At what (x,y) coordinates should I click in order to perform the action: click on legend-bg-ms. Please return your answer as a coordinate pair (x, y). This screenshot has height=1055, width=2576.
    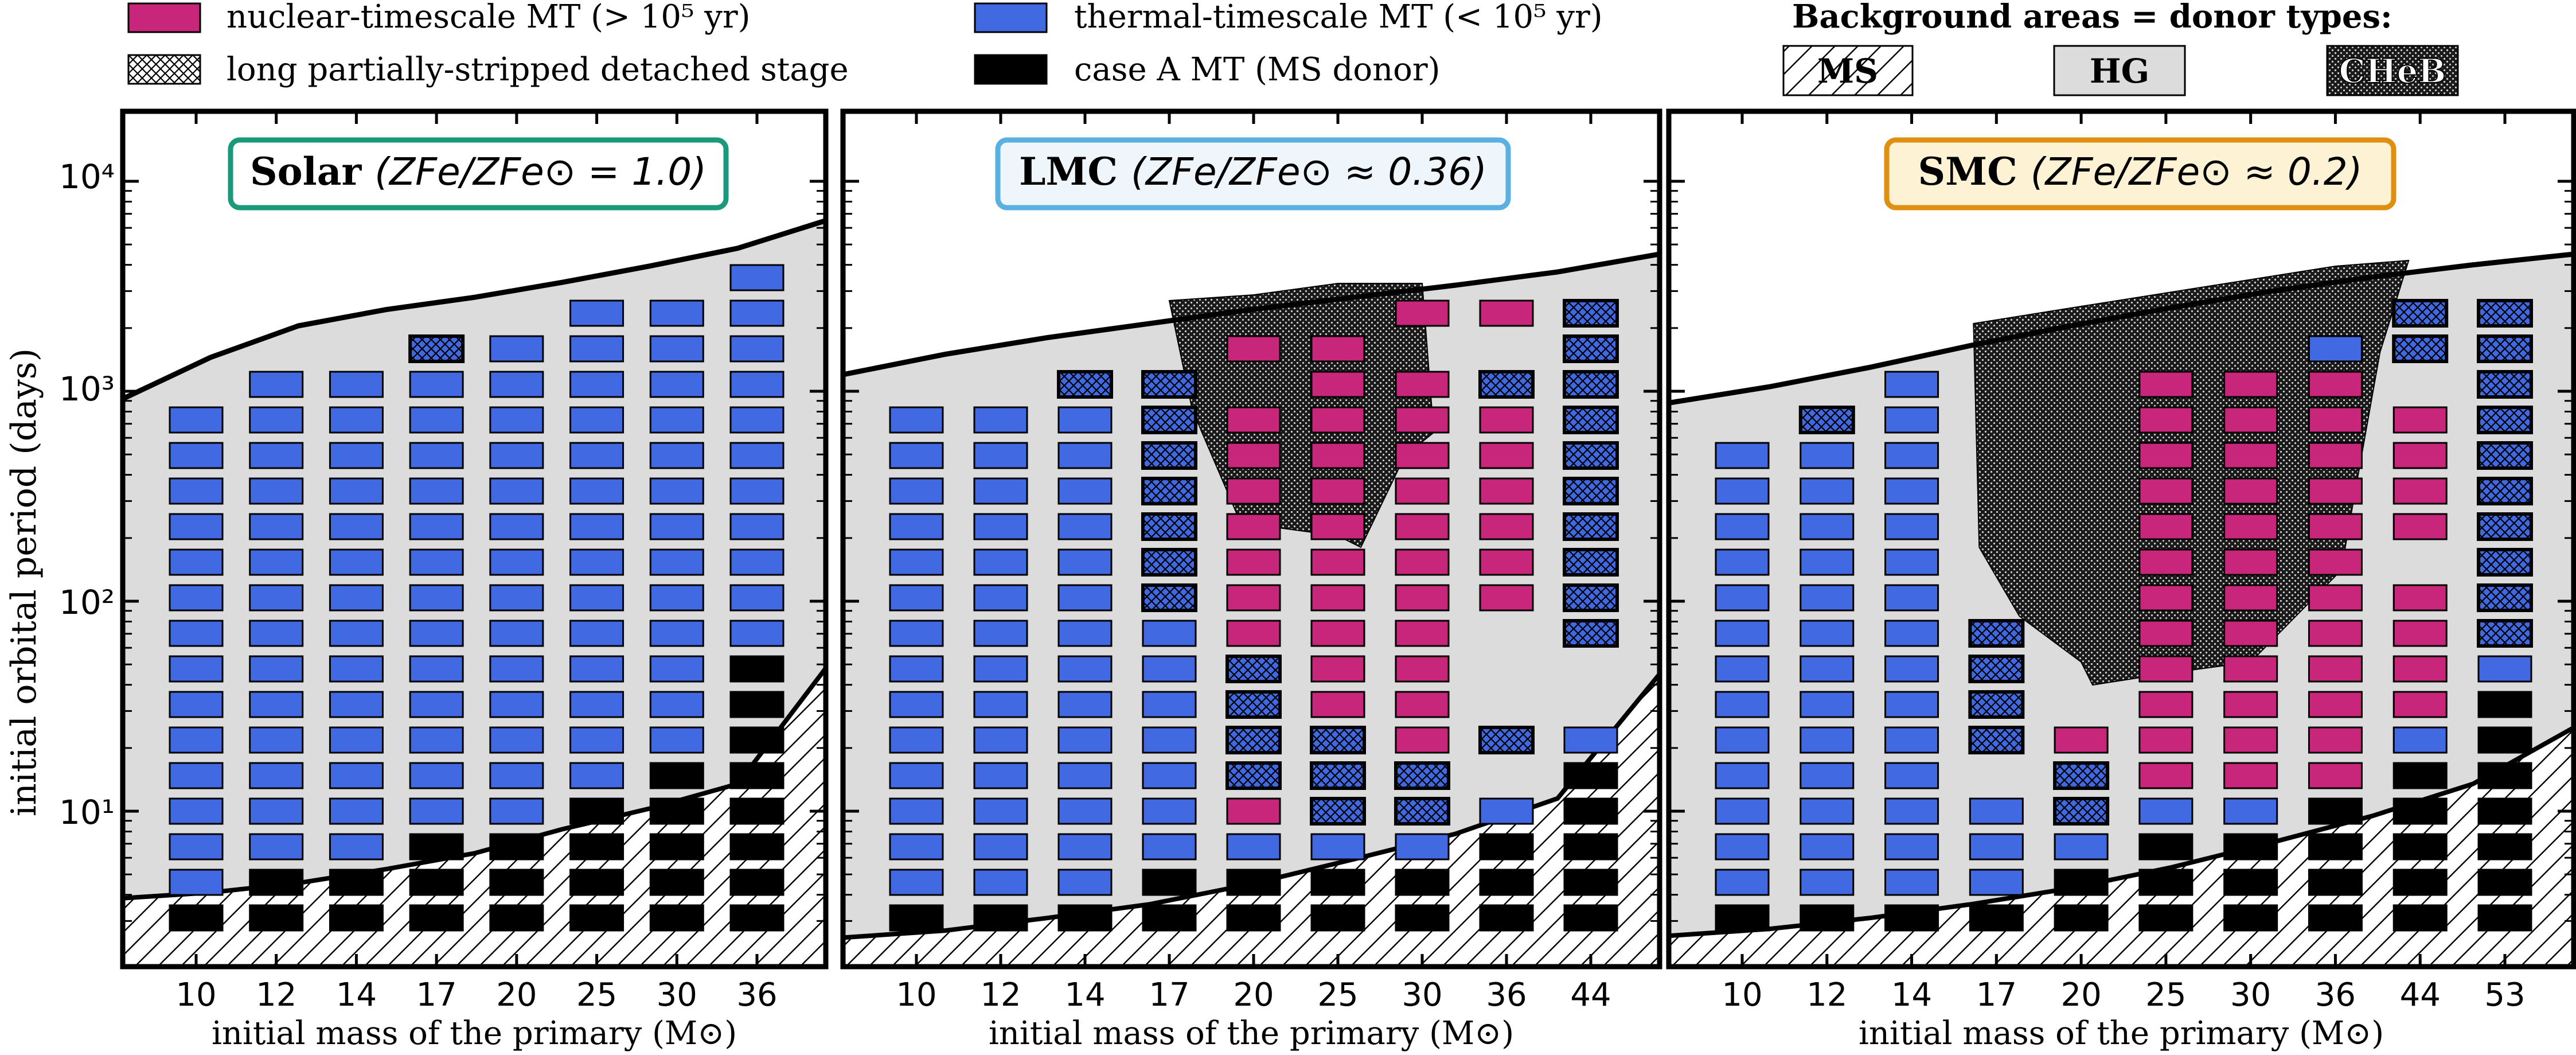
    Looking at the image, I should click on (1848, 70).